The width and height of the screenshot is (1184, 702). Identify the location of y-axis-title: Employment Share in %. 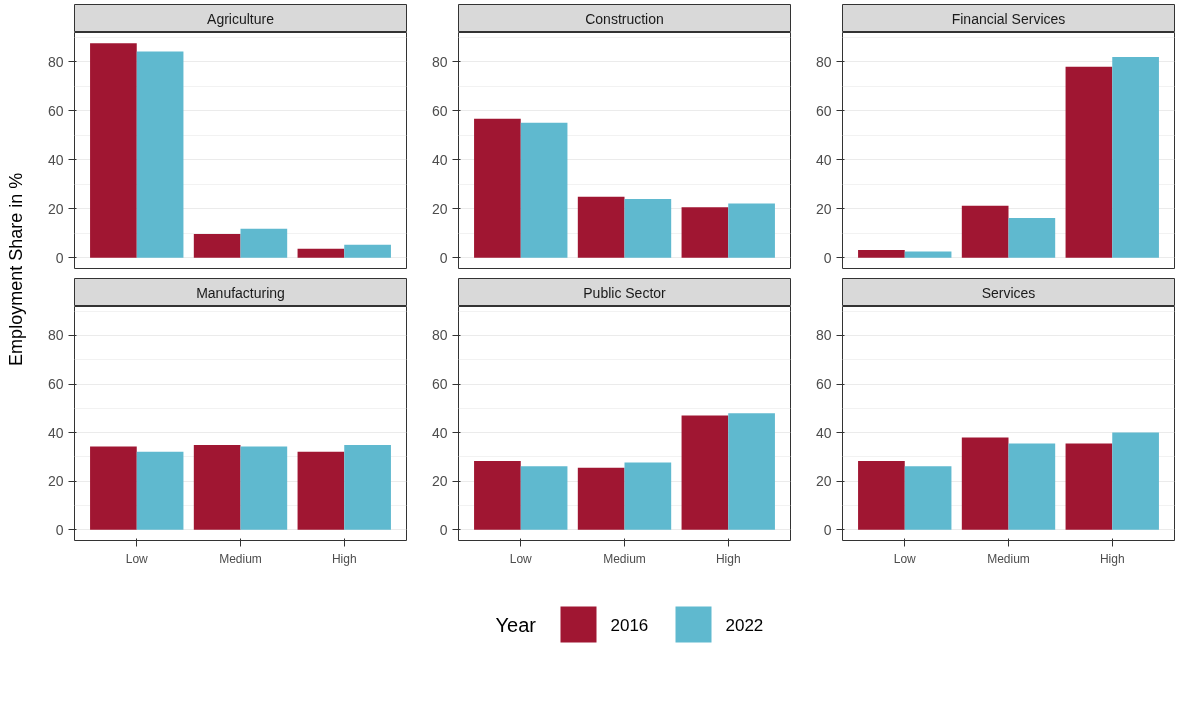
(15, 269).